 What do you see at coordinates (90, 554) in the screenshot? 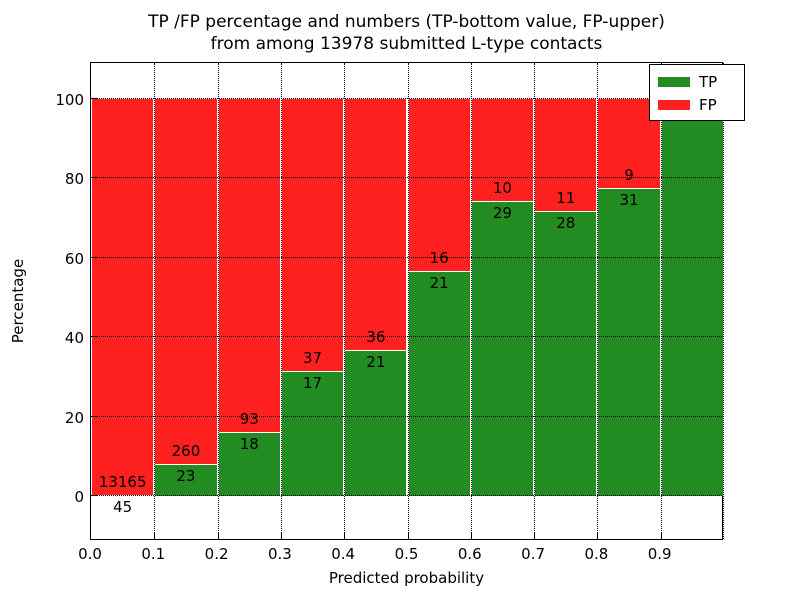
I see `x-tick-label: 0.0` at bounding box center [90, 554].